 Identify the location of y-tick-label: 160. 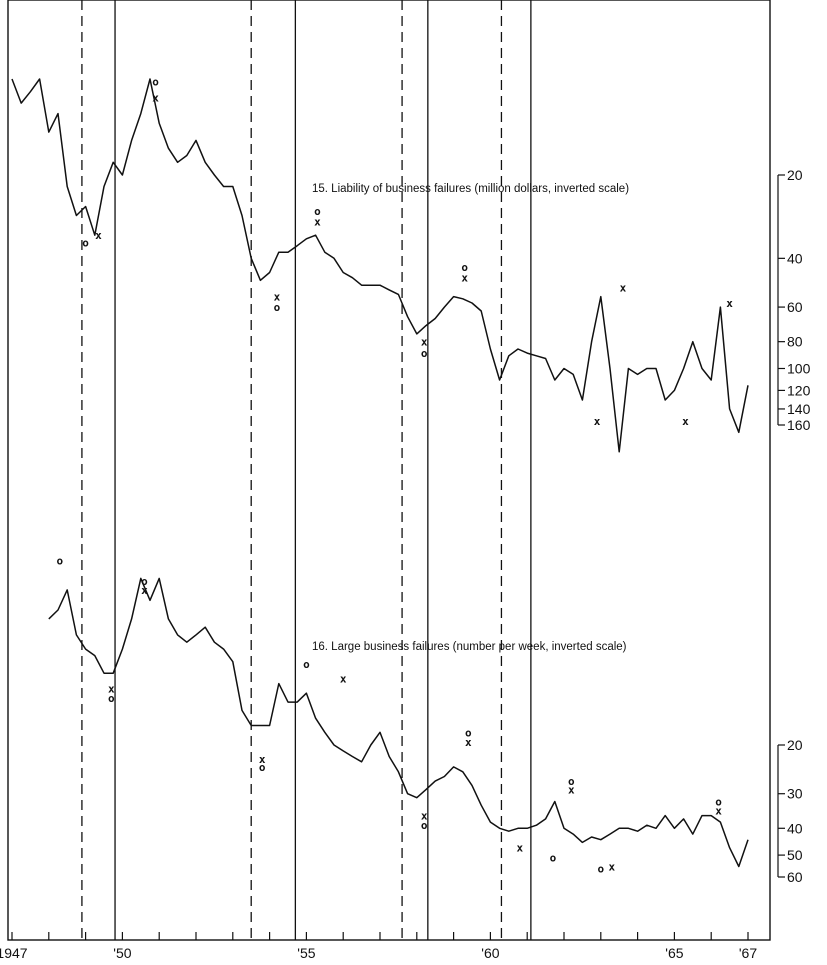
(799, 425).